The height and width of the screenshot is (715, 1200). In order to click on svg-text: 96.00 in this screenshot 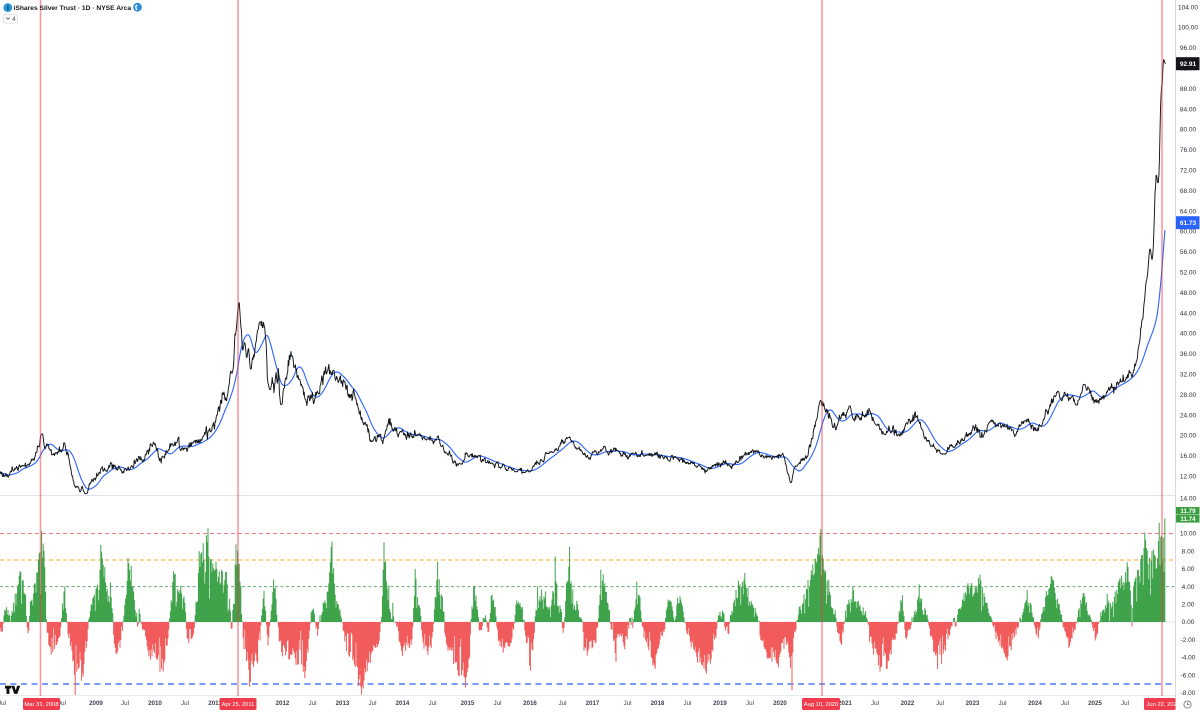, I will do `click(1188, 48)`.